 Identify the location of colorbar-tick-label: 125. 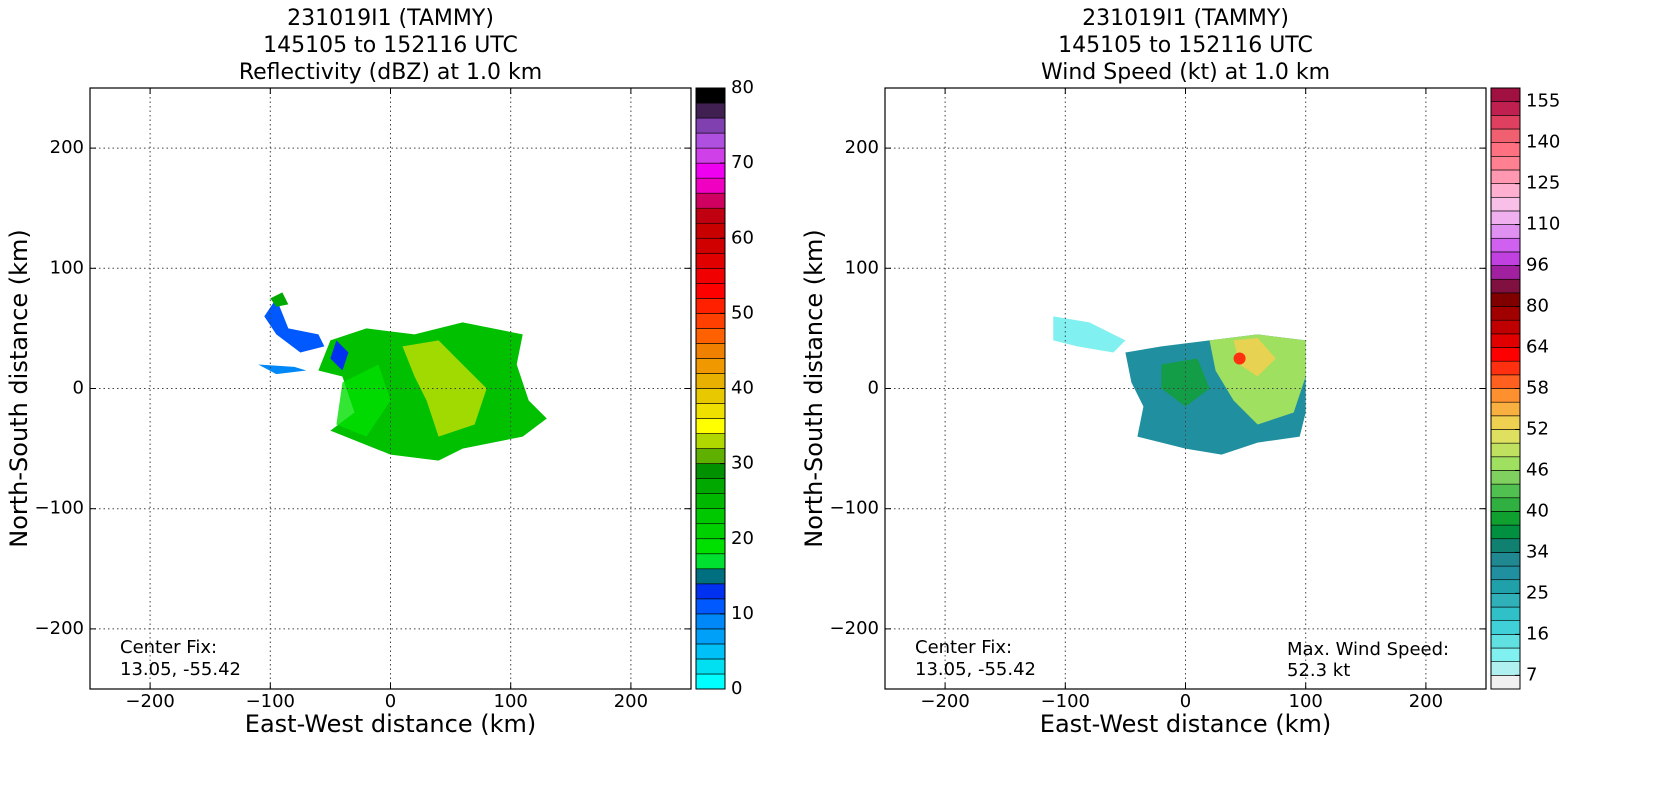
(1543, 183).